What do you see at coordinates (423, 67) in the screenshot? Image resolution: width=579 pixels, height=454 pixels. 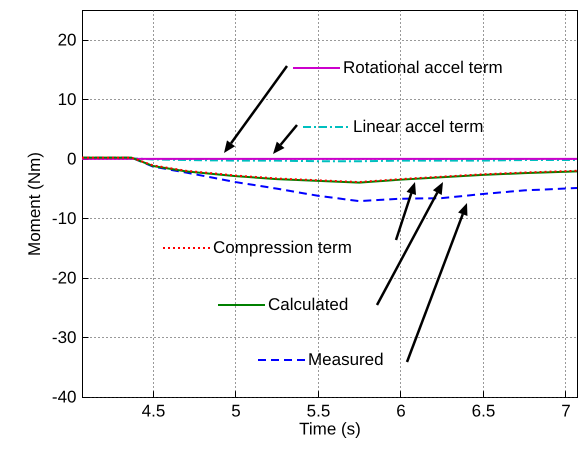 I see `legend-label: Rotational accel term` at bounding box center [423, 67].